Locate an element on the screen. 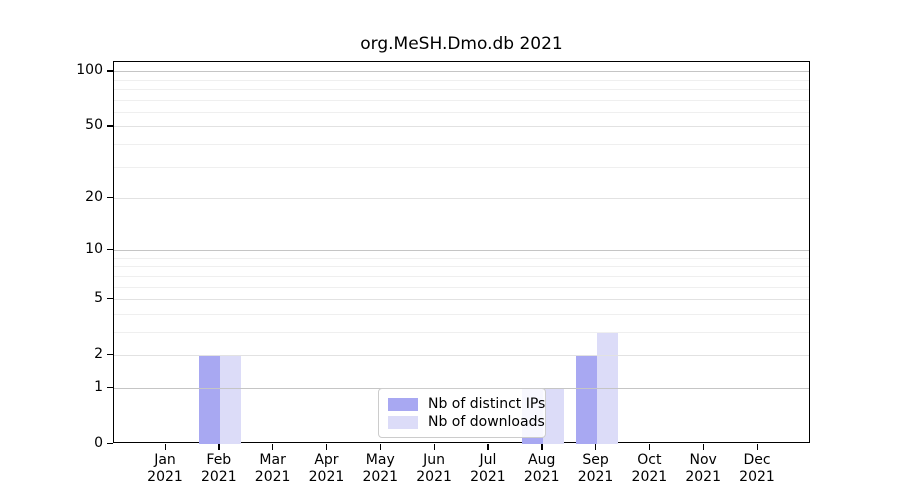 This screenshot has height=500, width=900. x-tick-label-sep: Sep 2021 is located at coordinates (596, 469).